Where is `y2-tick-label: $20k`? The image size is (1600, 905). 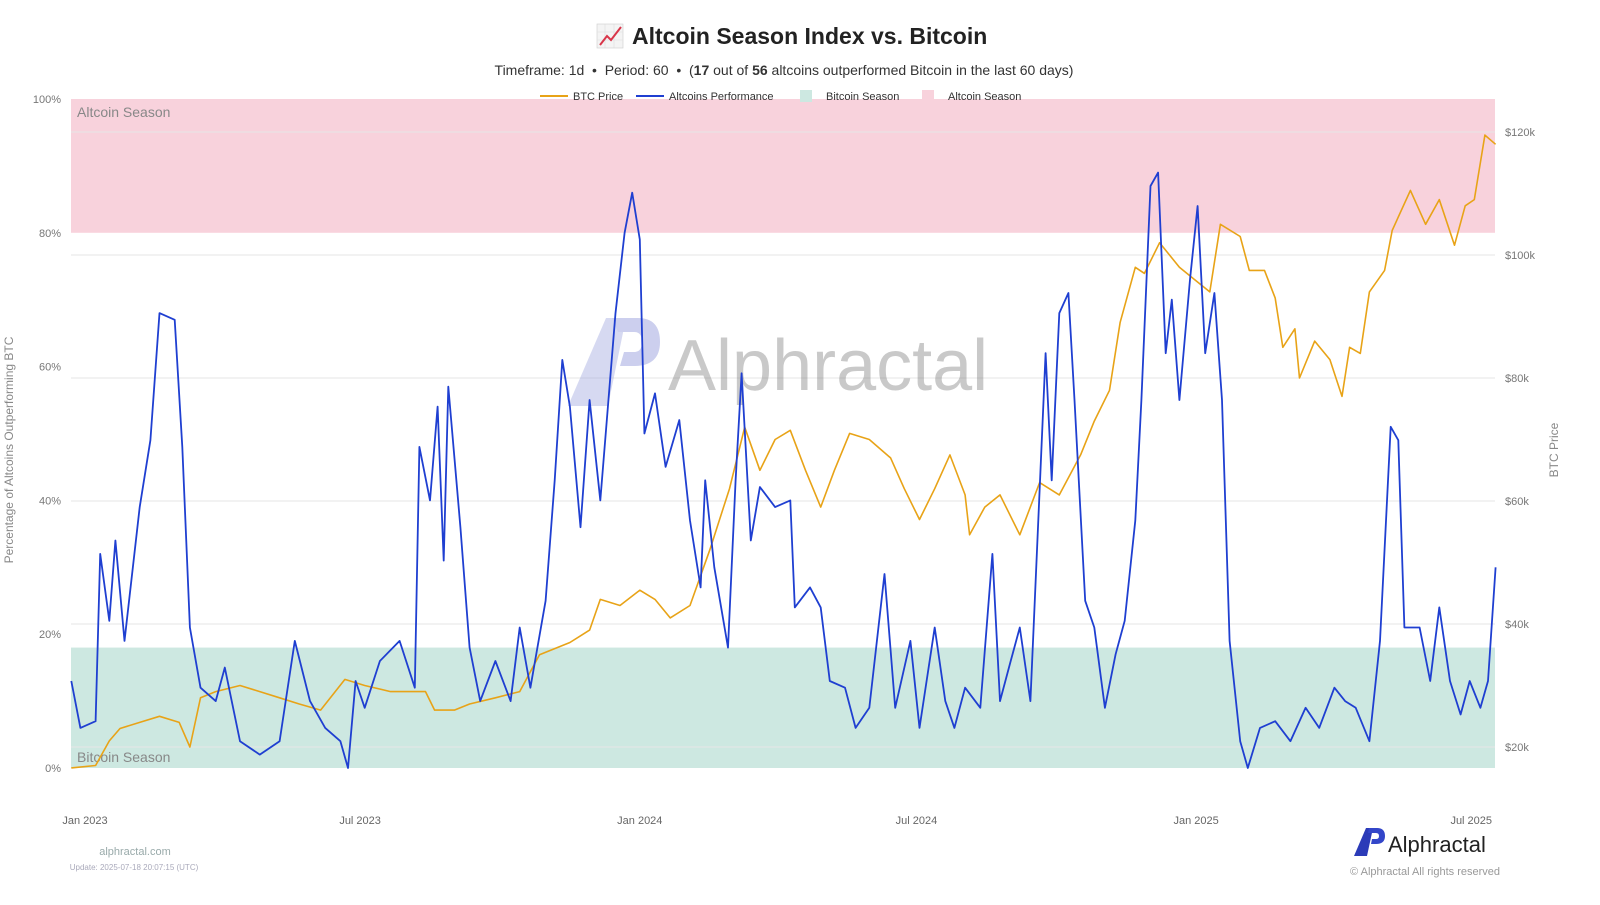
y2-tick-label: $20k is located at coordinates (1517, 748).